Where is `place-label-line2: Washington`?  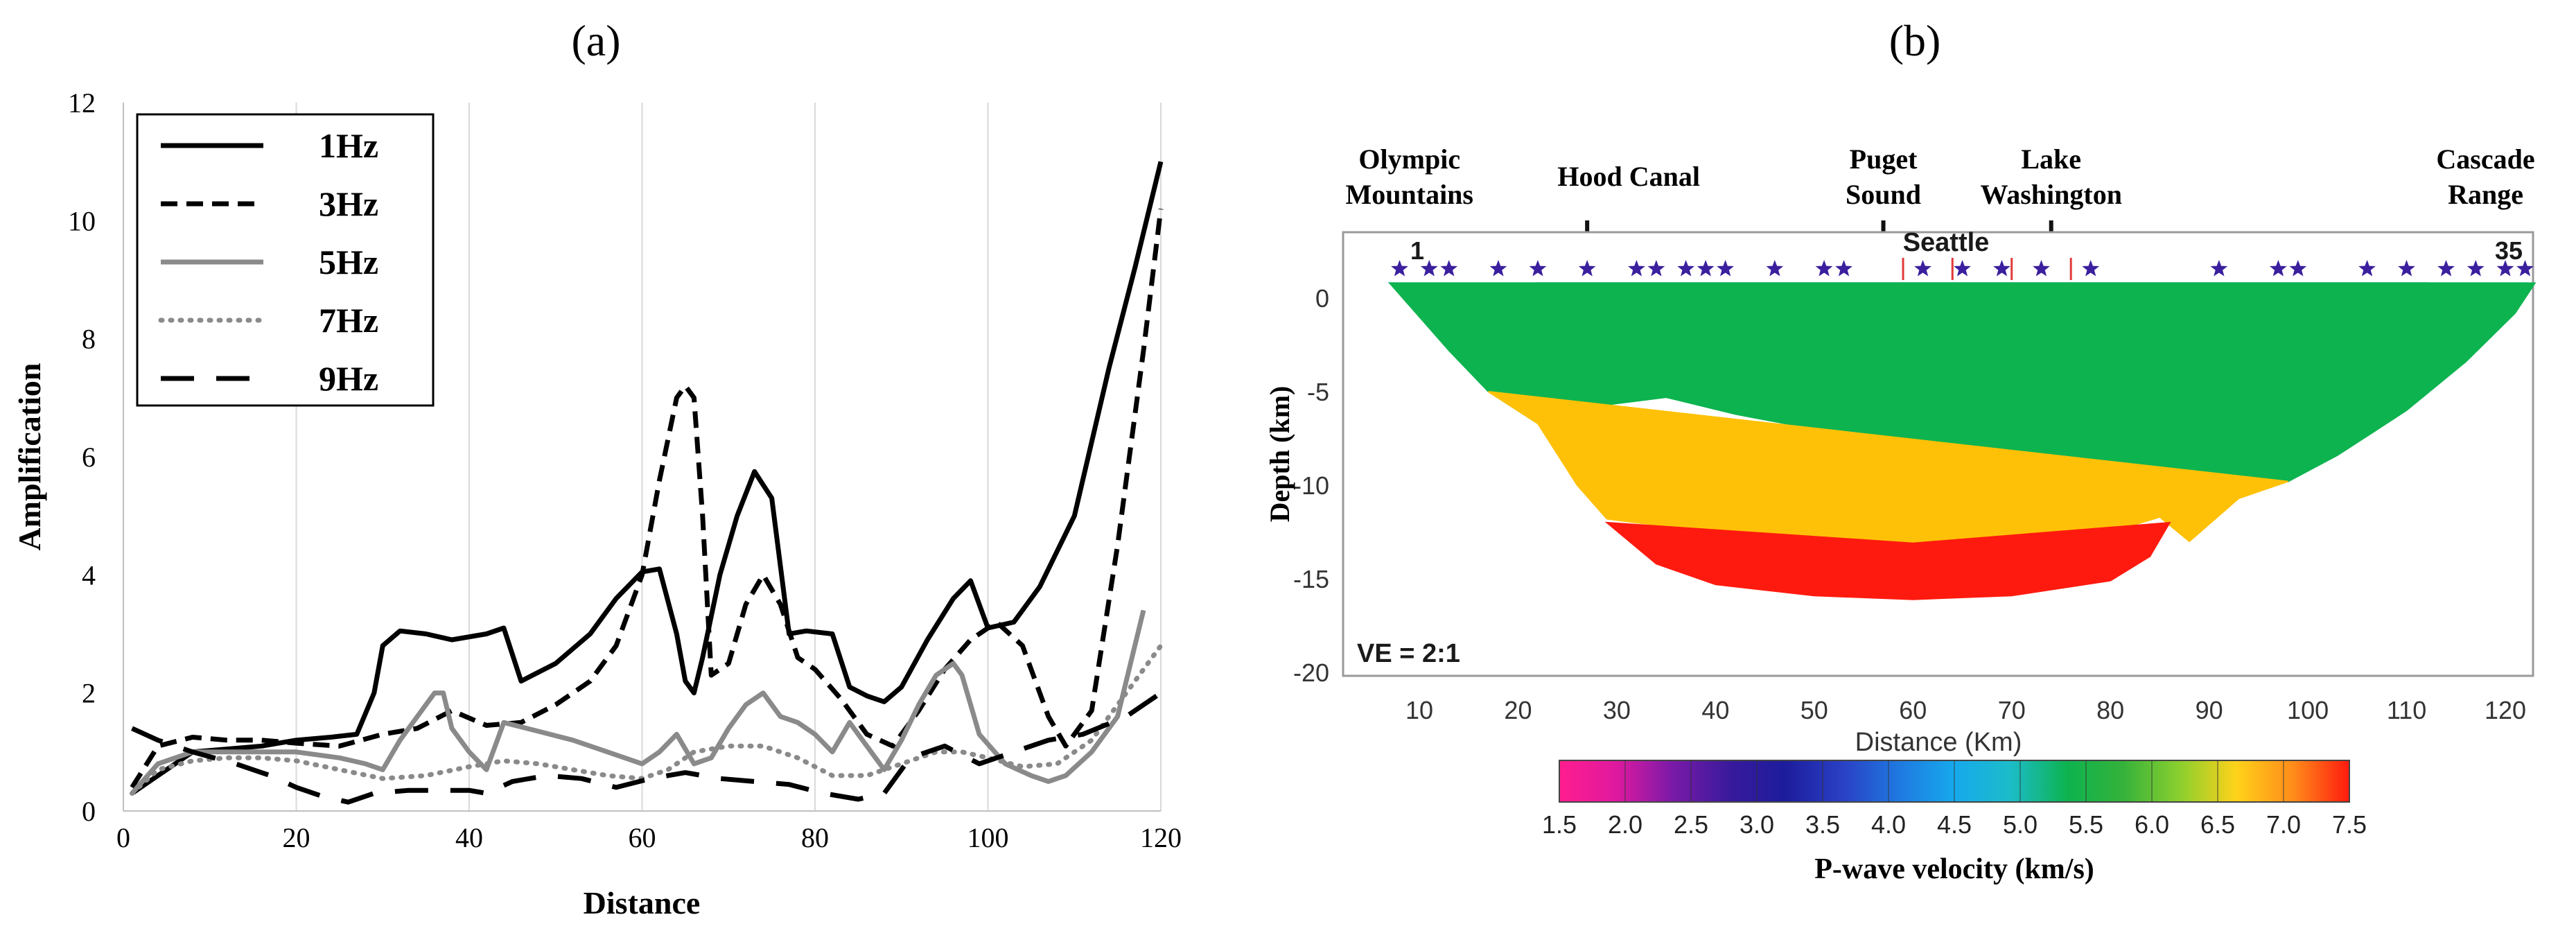
place-label-line2: Washington is located at coordinates (2051, 194).